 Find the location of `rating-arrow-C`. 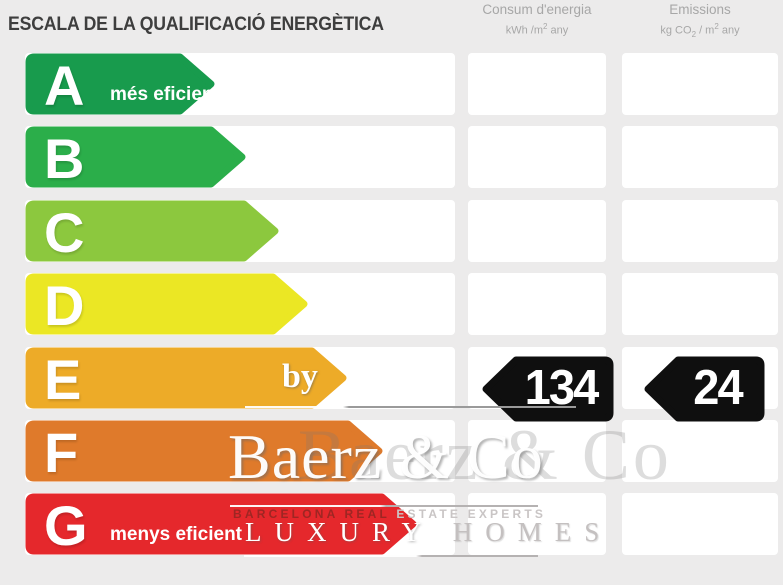

rating-arrow-C is located at coordinates (152, 231).